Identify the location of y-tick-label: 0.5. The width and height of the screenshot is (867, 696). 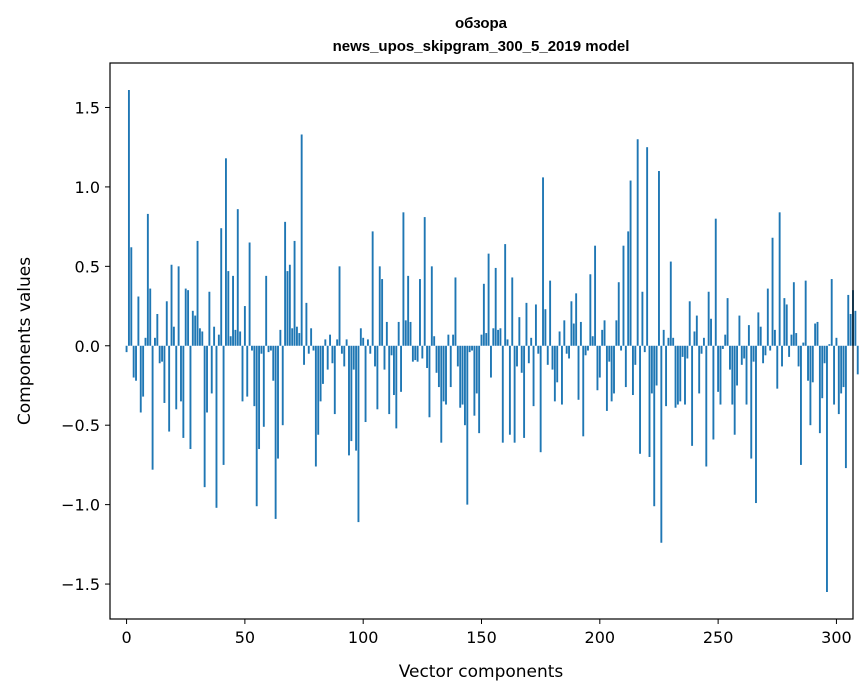
(87, 266).